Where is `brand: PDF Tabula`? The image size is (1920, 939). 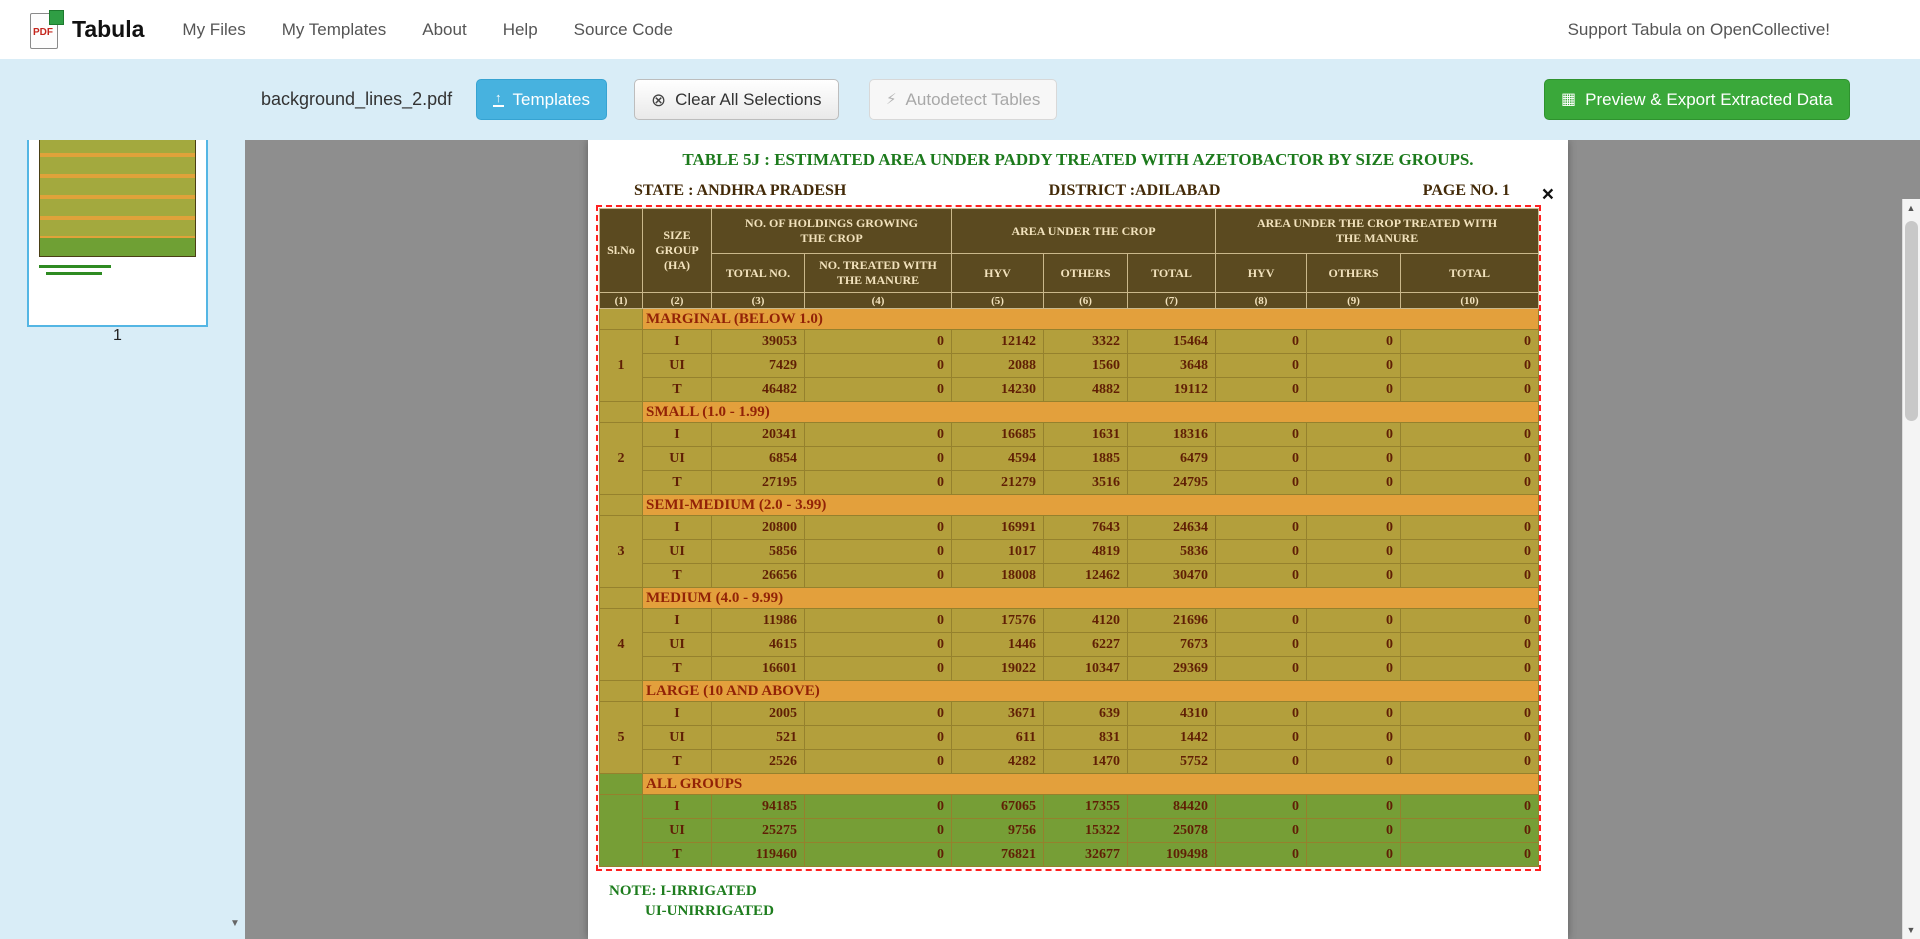 brand: PDF Tabula is located at coordinates (87, 29).